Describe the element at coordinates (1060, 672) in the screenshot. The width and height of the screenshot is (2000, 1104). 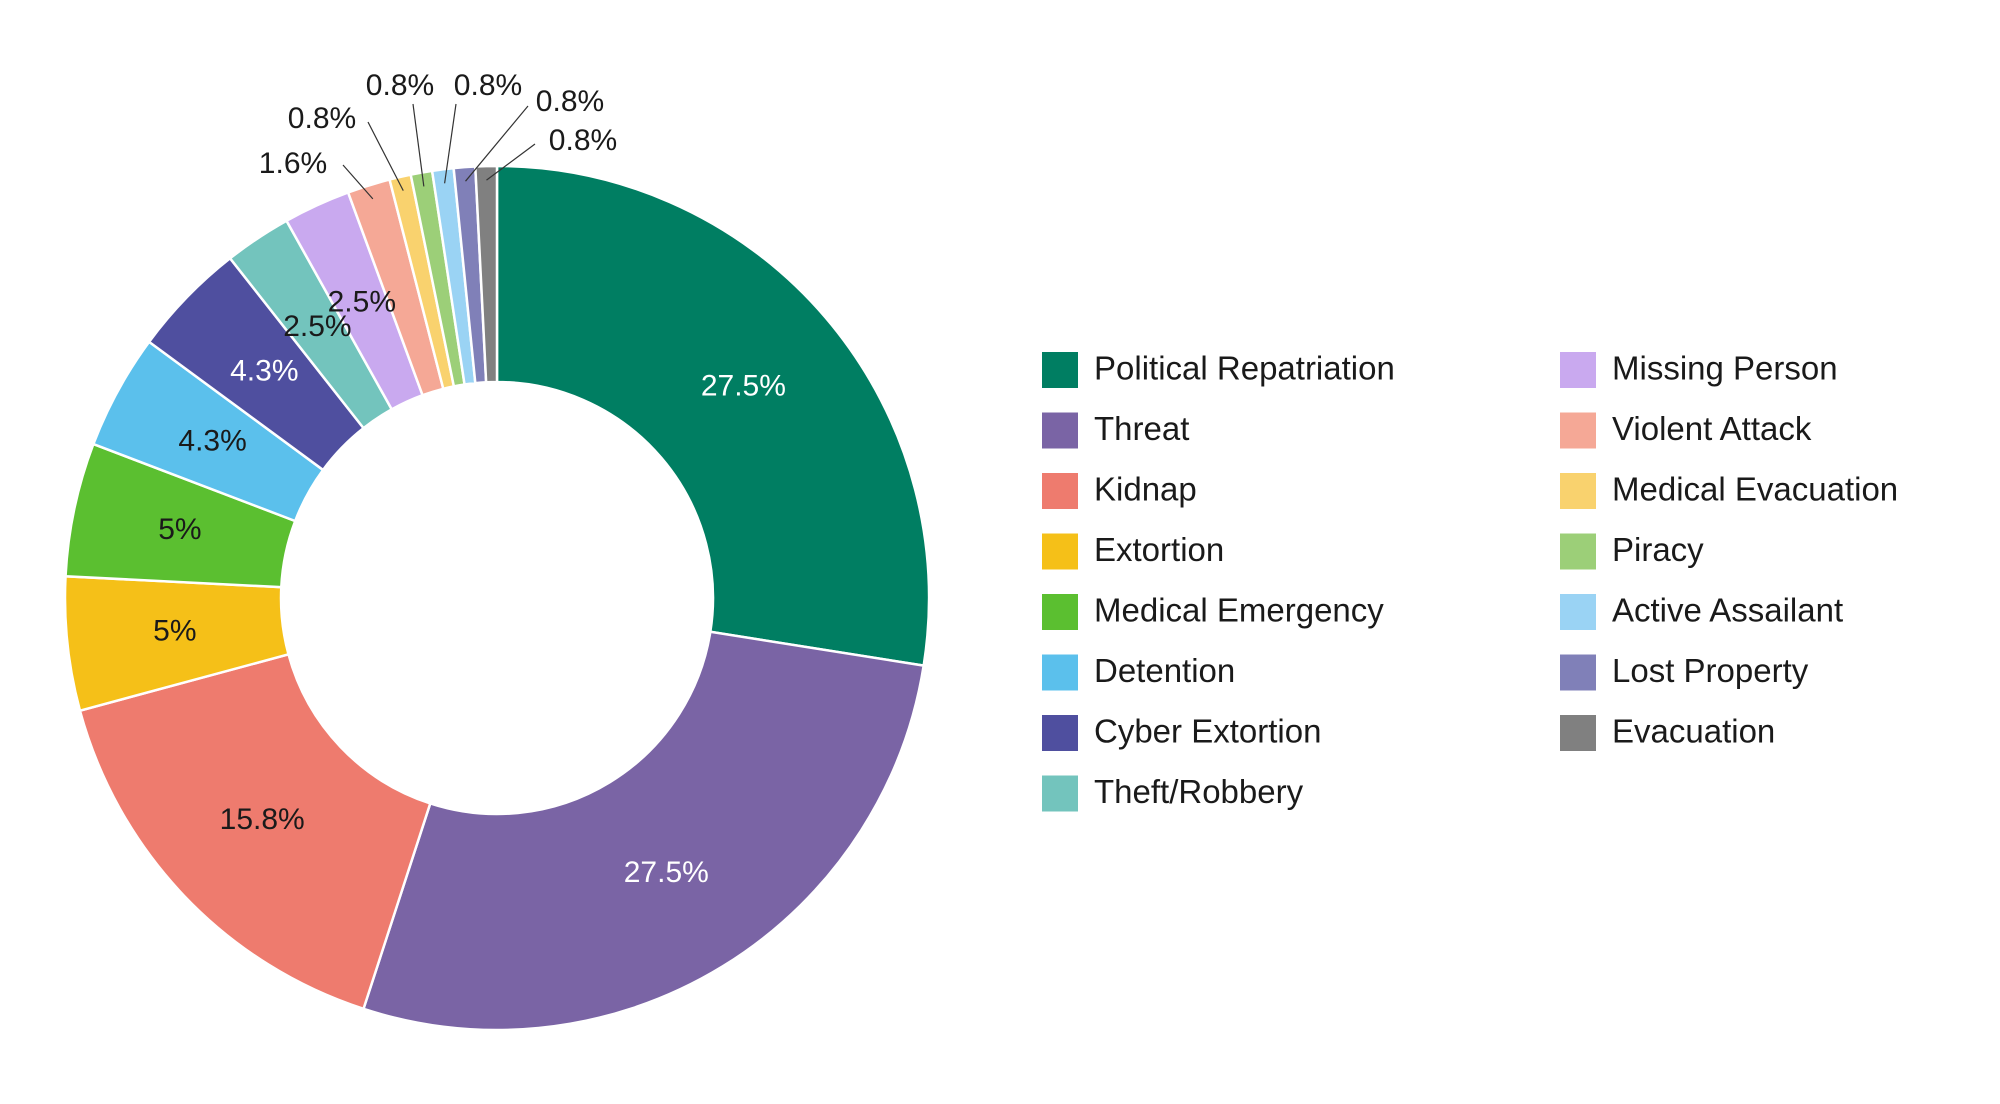
I see `legend-swatch-detention` at that location.